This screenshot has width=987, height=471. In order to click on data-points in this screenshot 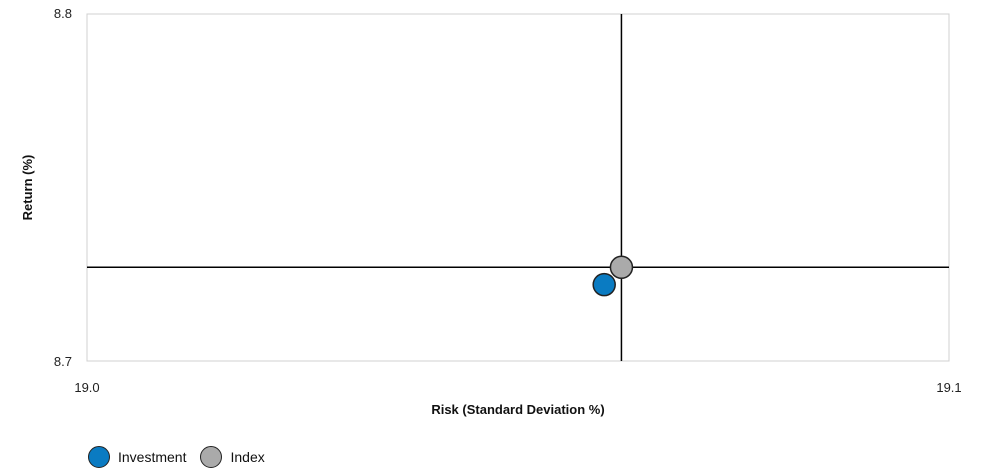, I will do `click(613, 276)`.